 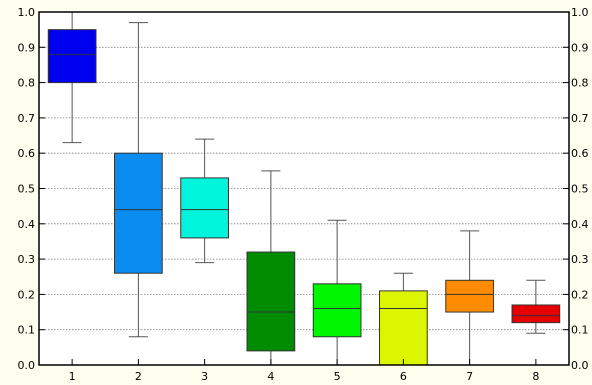 I want to click on y-tick-label-right: 0.1, so click(x=580, y=330).